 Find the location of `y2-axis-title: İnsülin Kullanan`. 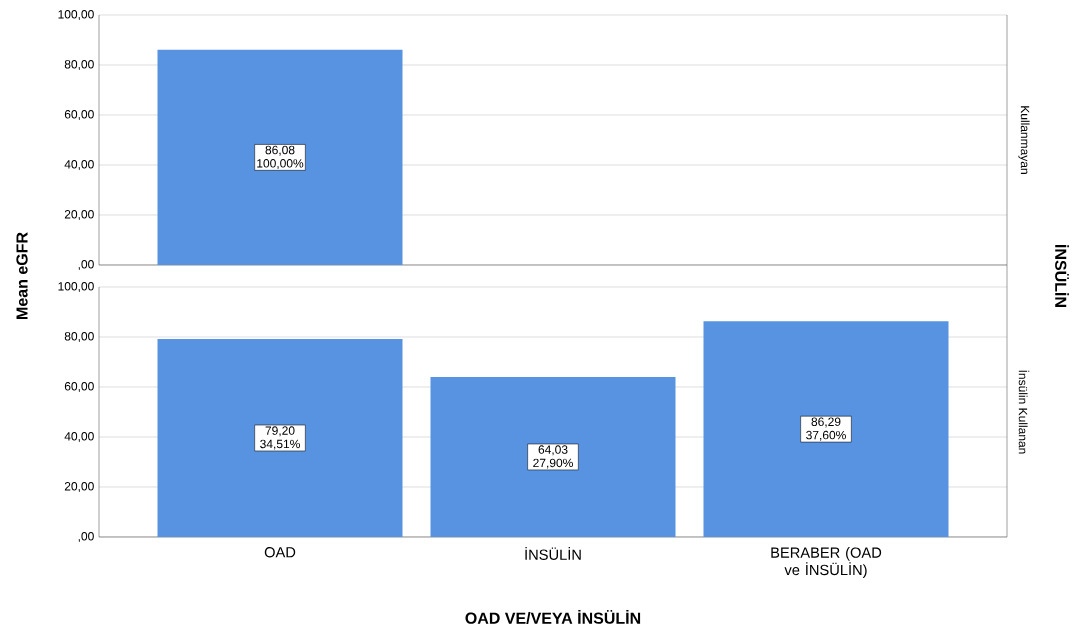

y2-axis-title: İnsülin Kullanan is located at coordinates (1024, 412).